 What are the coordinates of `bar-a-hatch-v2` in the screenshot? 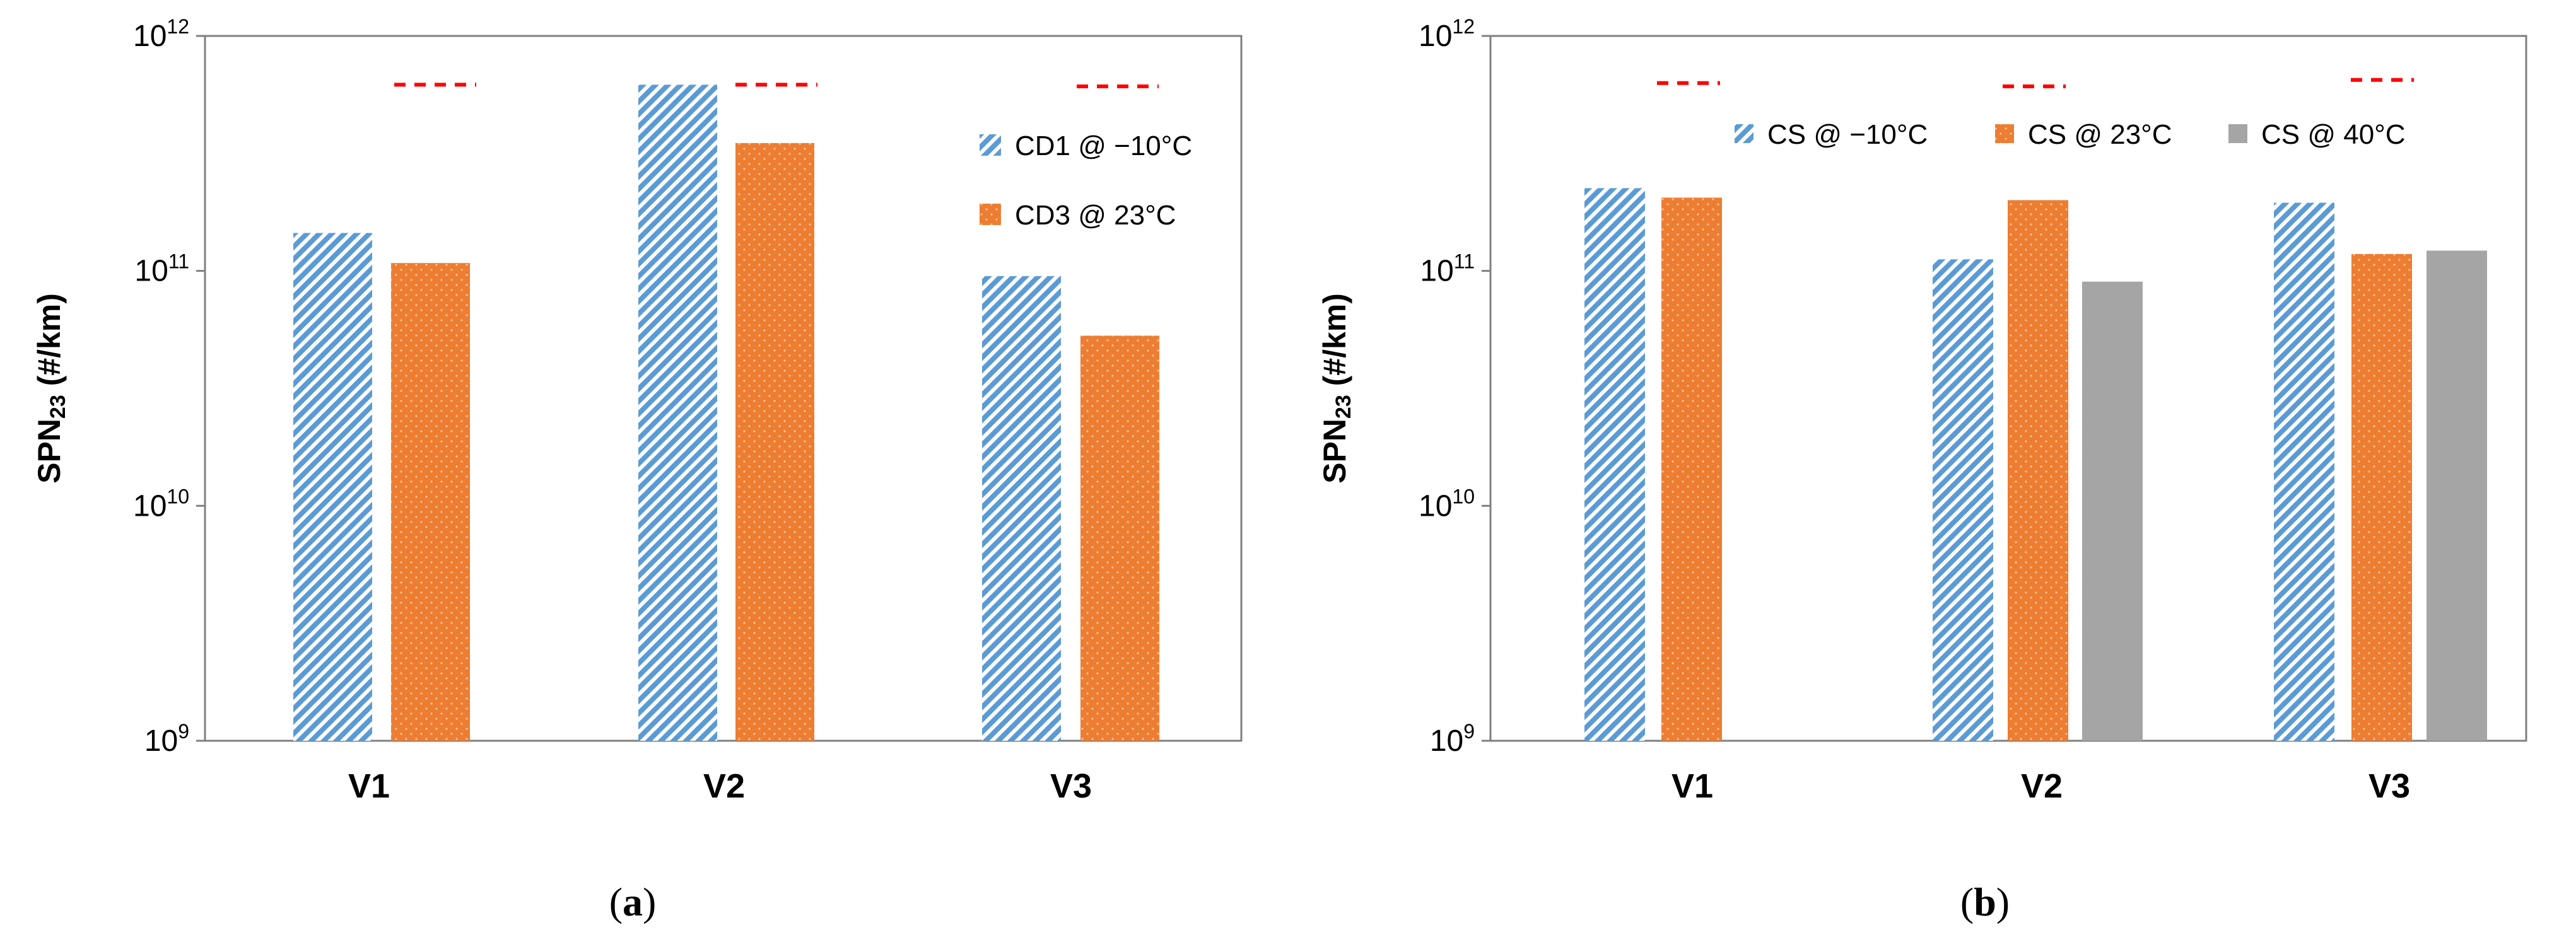 It's located at (677, 412).